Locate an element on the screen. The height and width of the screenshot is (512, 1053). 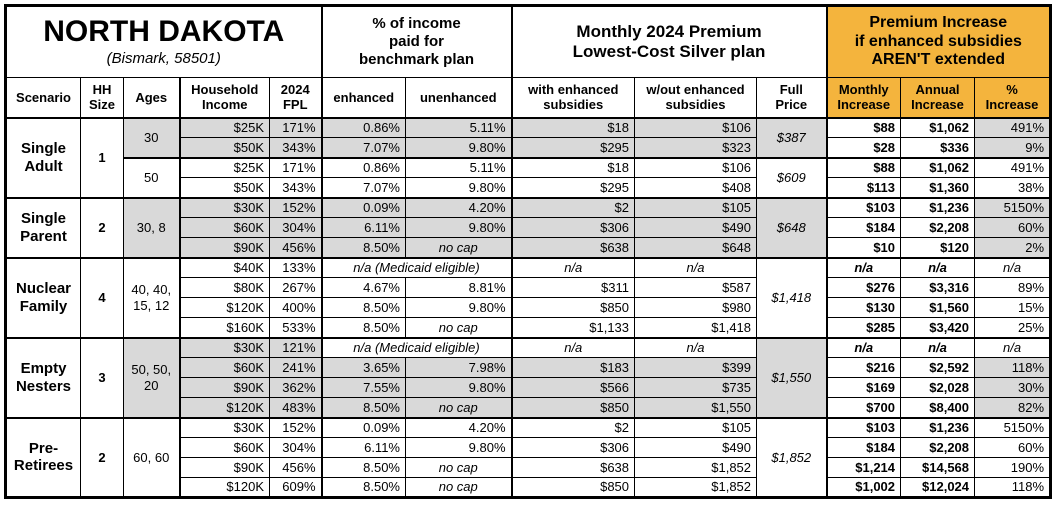
cell-with-subsidies: $638 is located at coordinates (573, 467).